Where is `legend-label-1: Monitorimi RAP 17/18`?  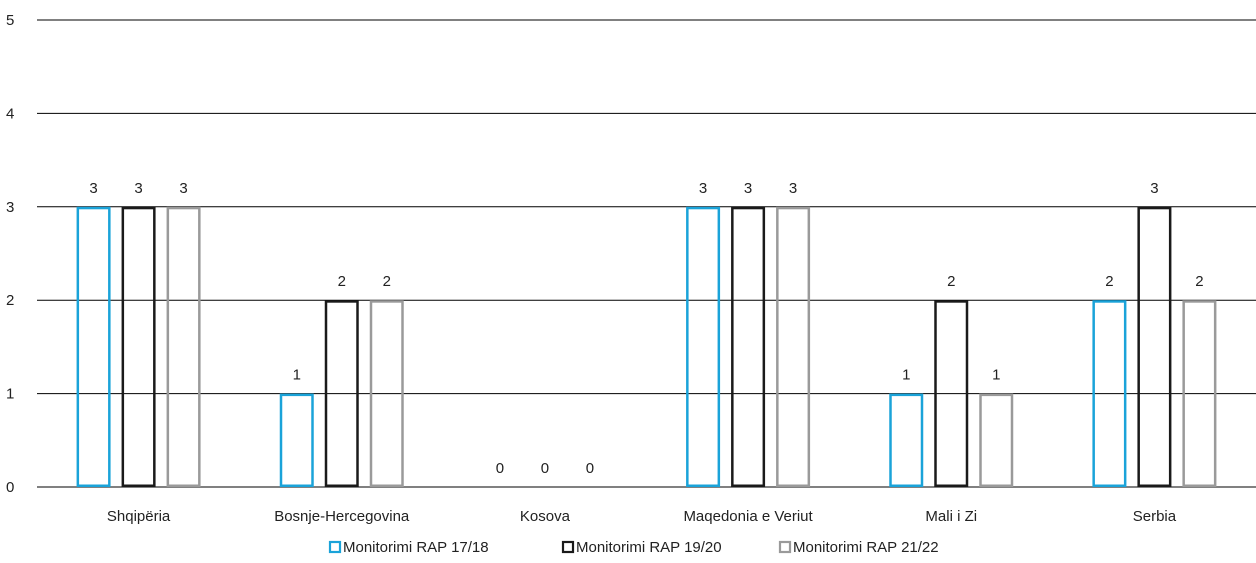
legend-label-1: Monitorimi RAP 17/18 is located at coordinates (416, 547).